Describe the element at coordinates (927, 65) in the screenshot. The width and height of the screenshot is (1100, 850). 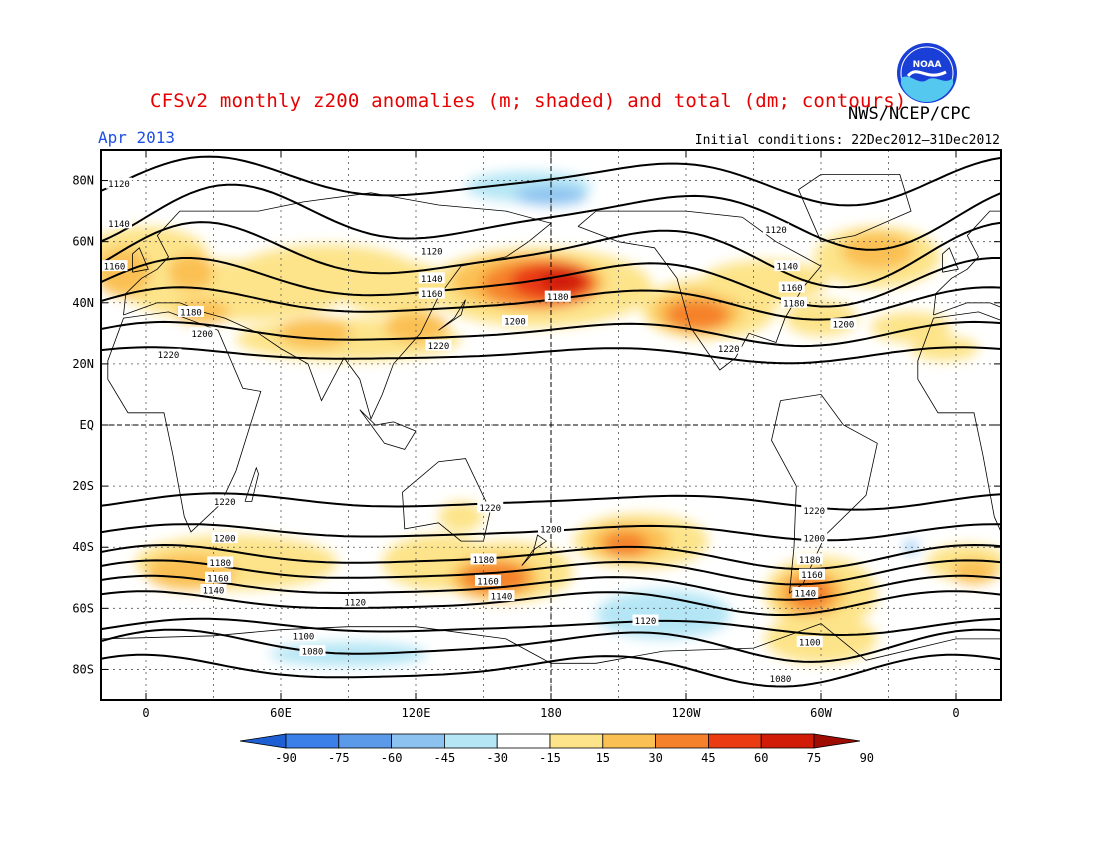
I see `noaa-logo-text: NOAA` at that location.